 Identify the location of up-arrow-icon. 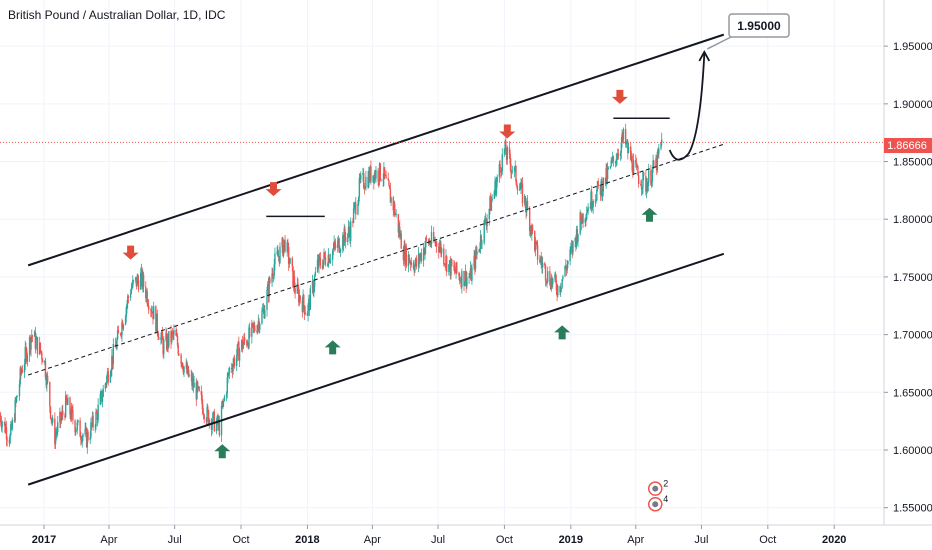
(649, 214).